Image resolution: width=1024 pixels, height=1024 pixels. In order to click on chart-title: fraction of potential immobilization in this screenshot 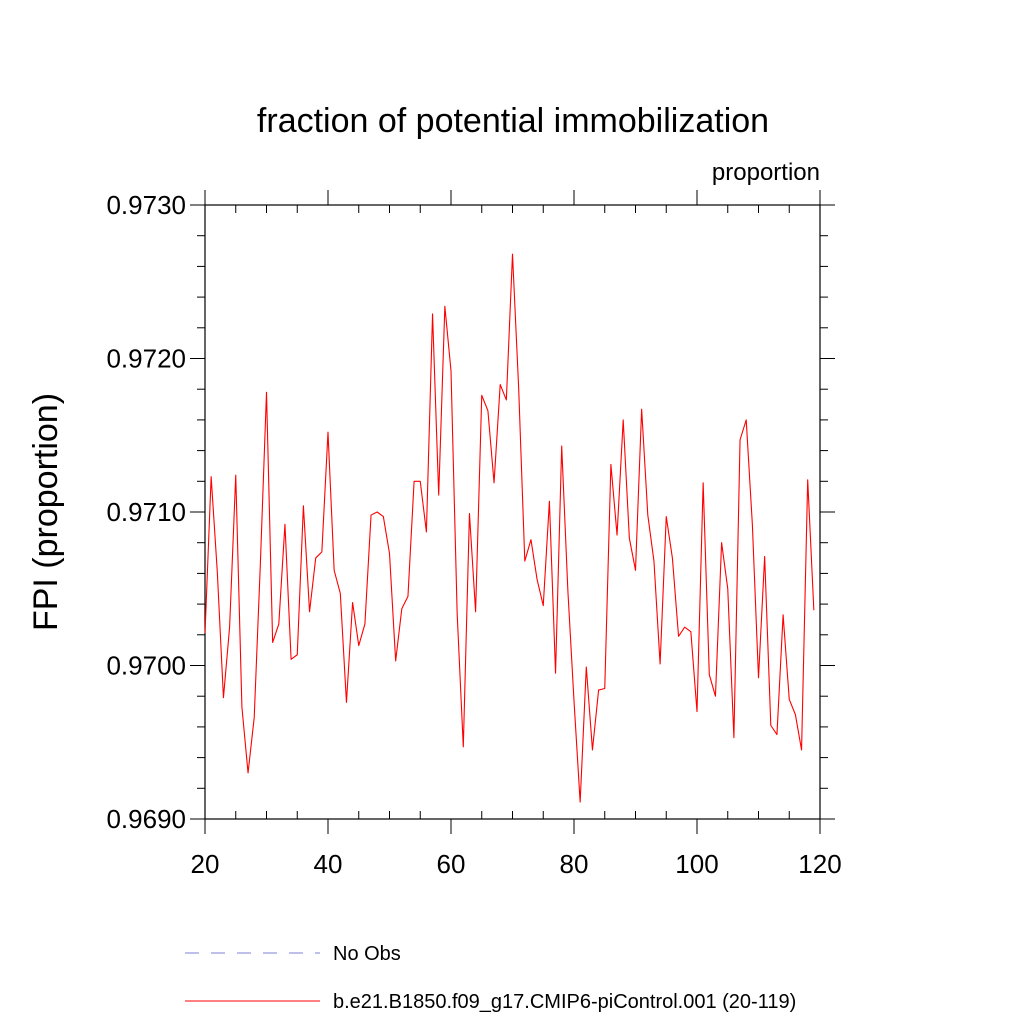, I will do `click(513, 121)`.